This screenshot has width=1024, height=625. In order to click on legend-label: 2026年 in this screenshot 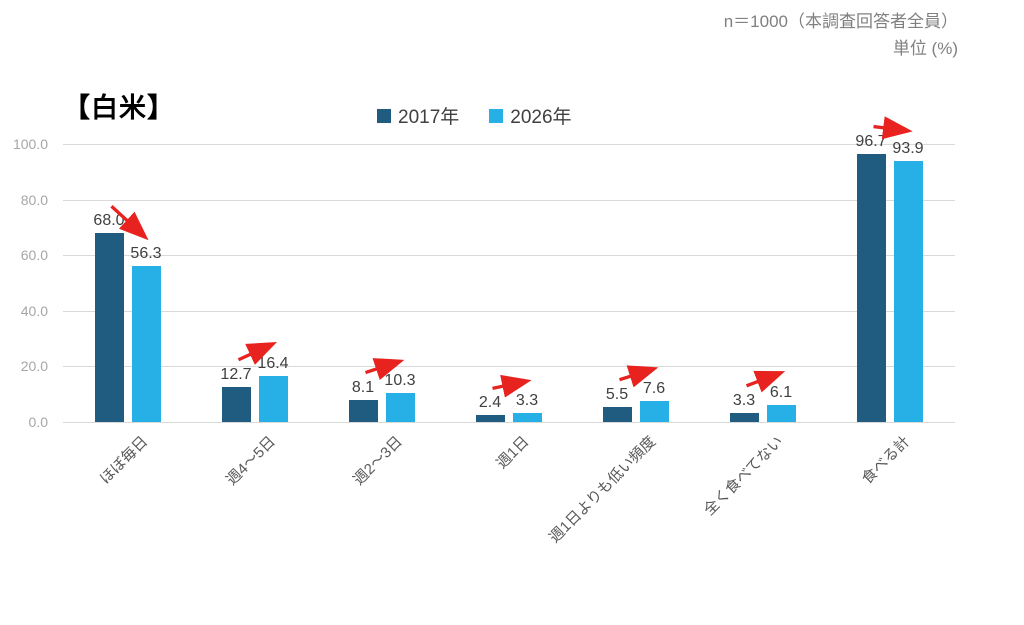, I will do `click(541, 117)`.